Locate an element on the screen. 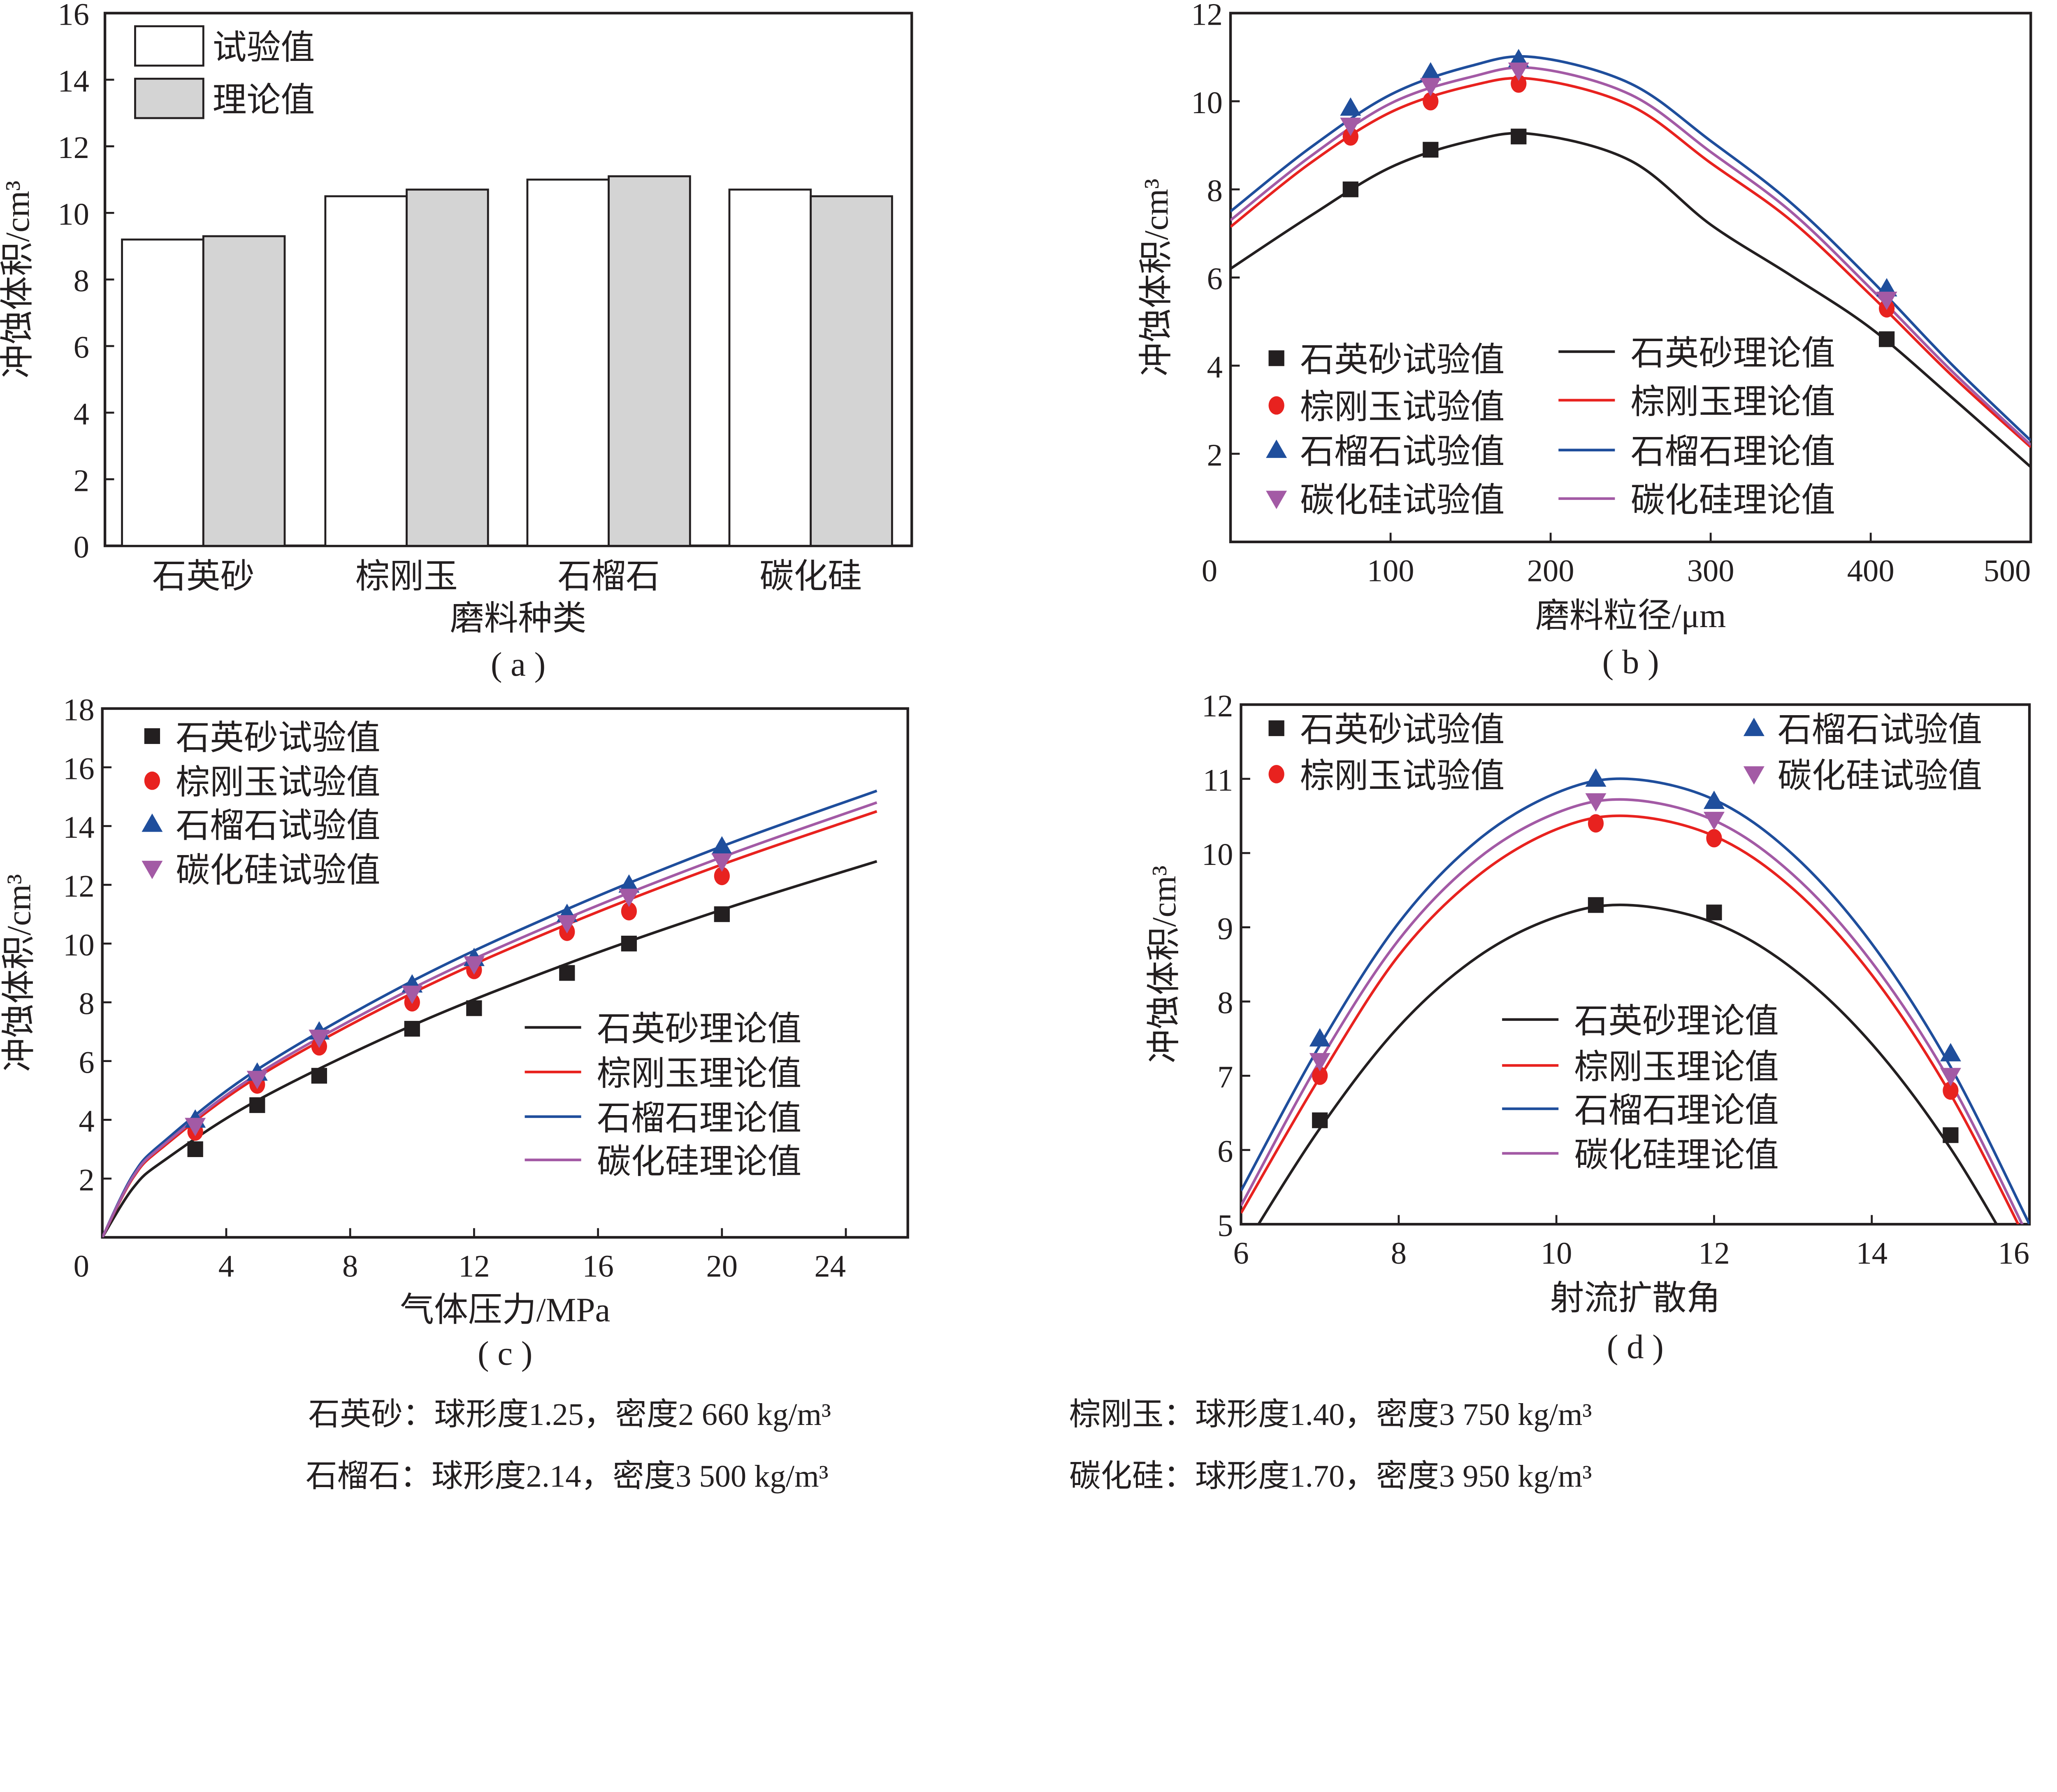 The height and width of the screenshot is (1792, 2057). panel-label: ( b ) is located at coordinates (1630, 662).